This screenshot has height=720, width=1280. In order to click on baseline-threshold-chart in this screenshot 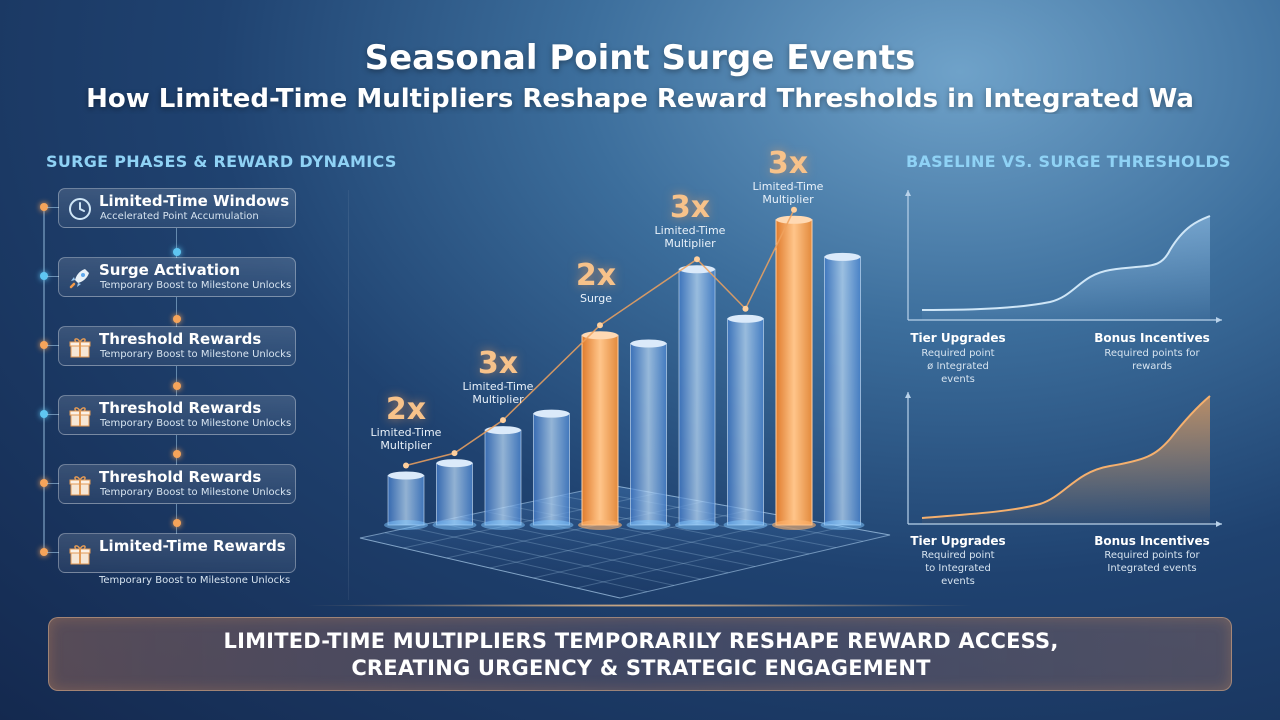, I will do `click(1063, 256)`.